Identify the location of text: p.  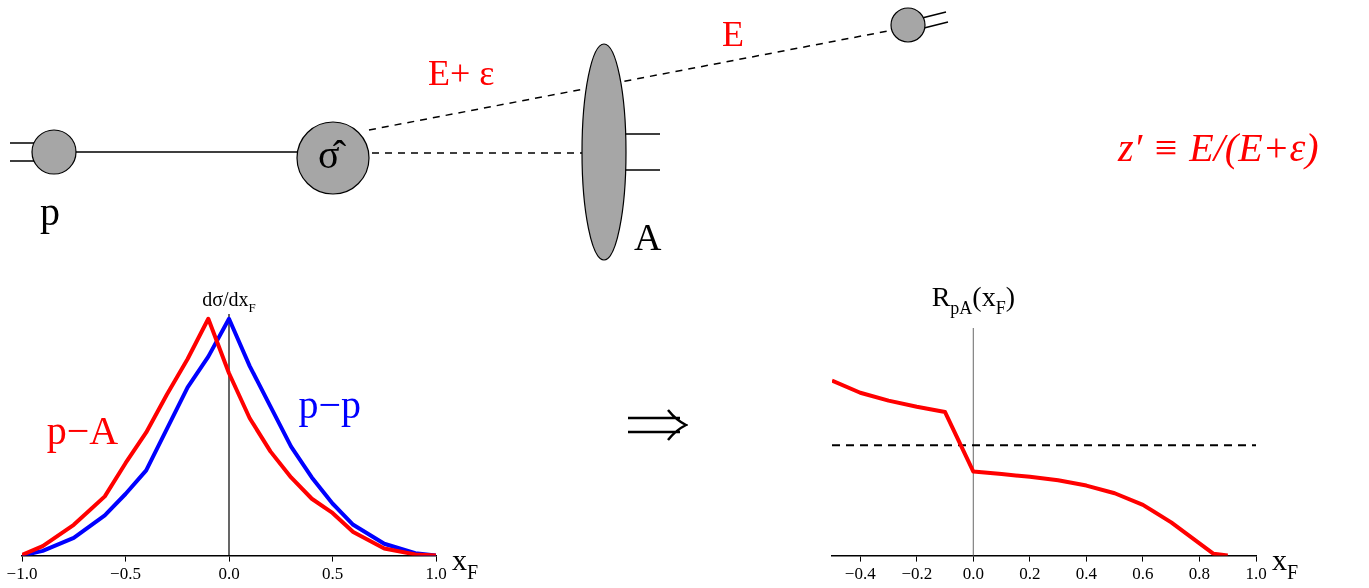
(50, 211).